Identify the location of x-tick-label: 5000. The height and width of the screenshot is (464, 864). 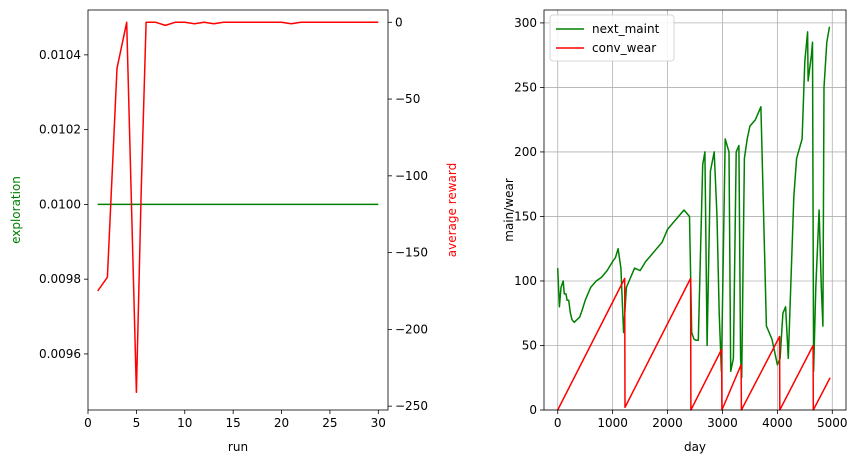
(832, 423).